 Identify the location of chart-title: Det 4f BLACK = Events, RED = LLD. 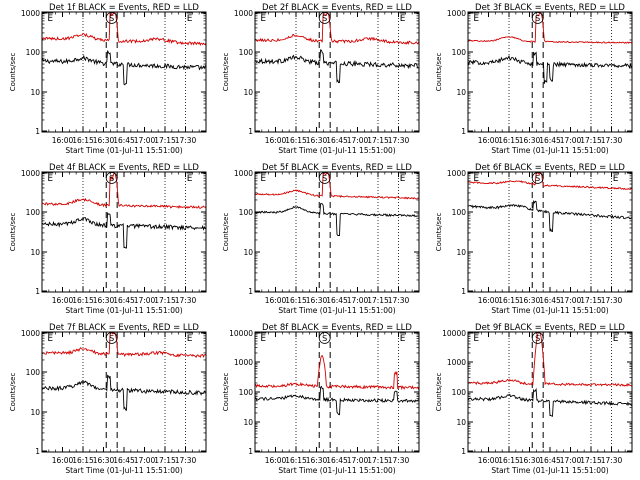
(124, 168).